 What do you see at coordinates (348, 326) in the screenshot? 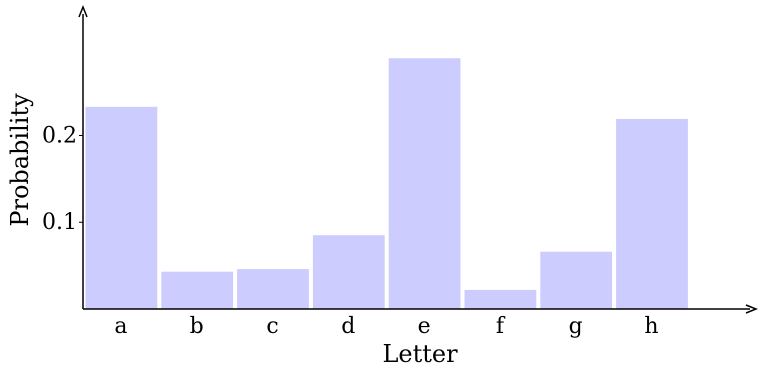
I see `x-tick-label-d: d` at bounding box center [348, 326].